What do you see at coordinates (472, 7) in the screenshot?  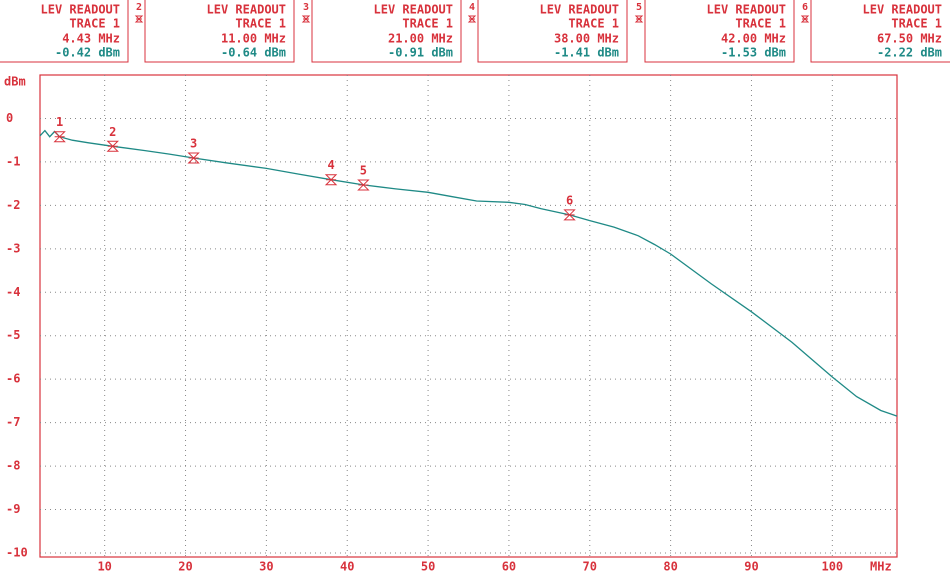 I see `readout-marker-number: 4` at bounding box center [472, 7].